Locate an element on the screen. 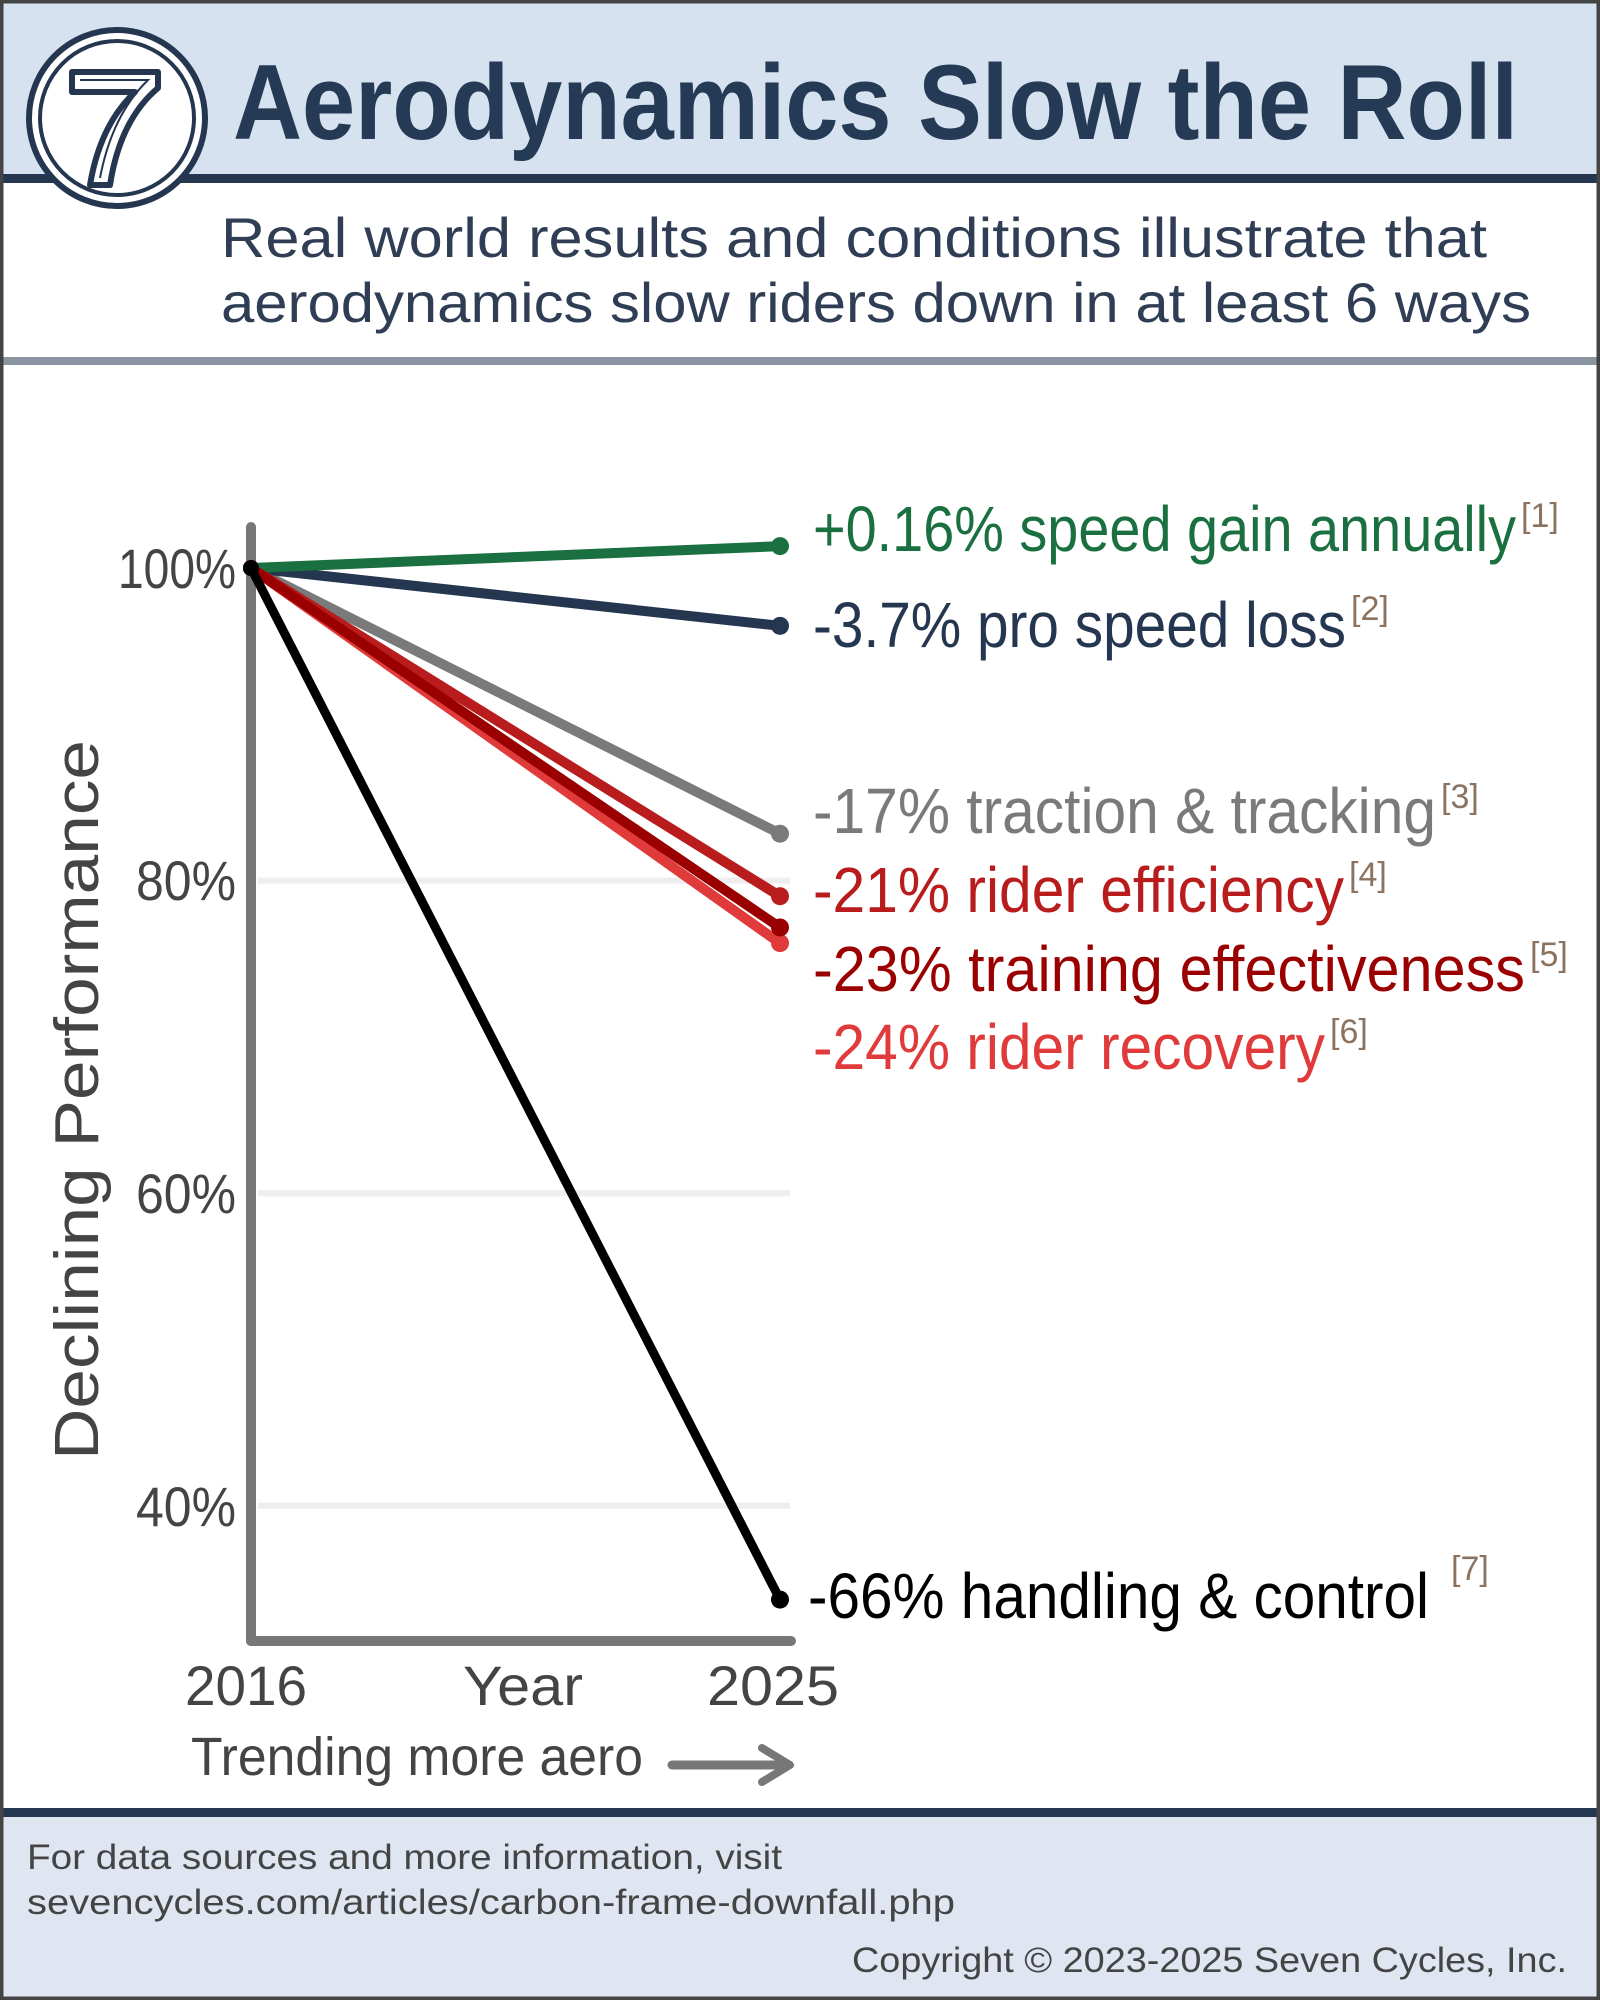  reference-marker: [3] is located at coordinates (1460, 797).